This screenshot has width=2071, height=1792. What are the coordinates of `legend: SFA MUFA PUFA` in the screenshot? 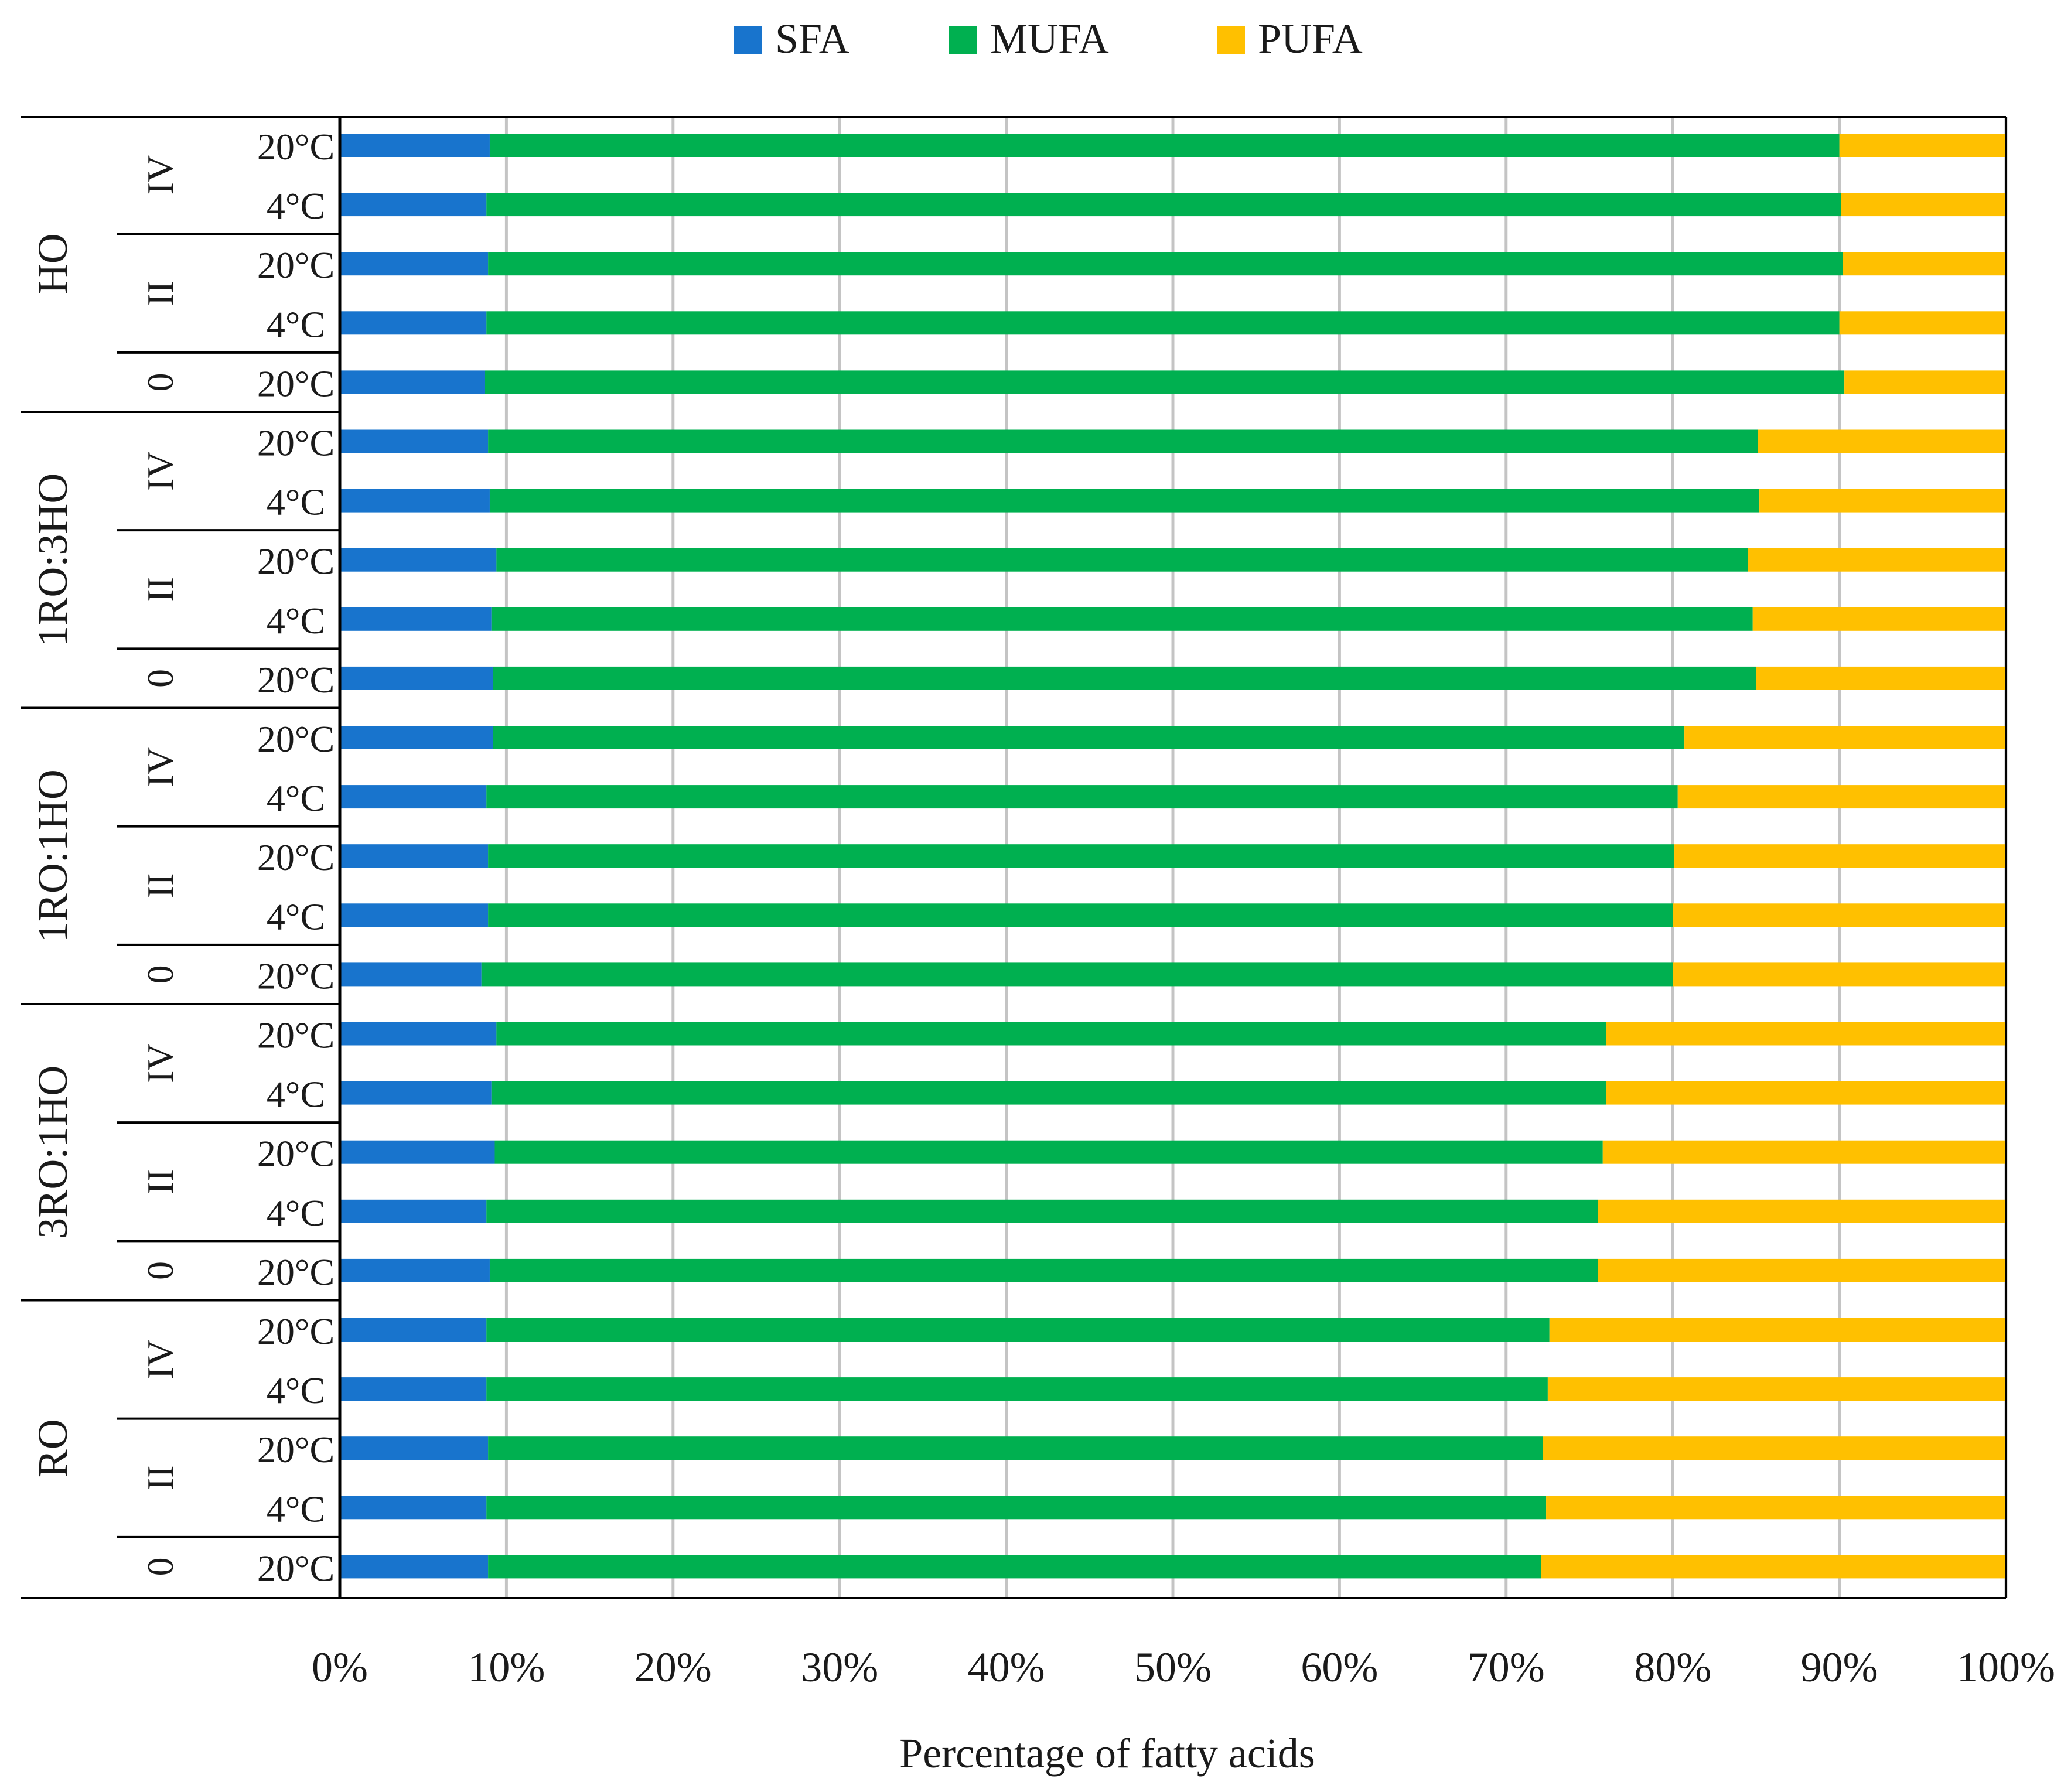 It's located at (1048, 38).